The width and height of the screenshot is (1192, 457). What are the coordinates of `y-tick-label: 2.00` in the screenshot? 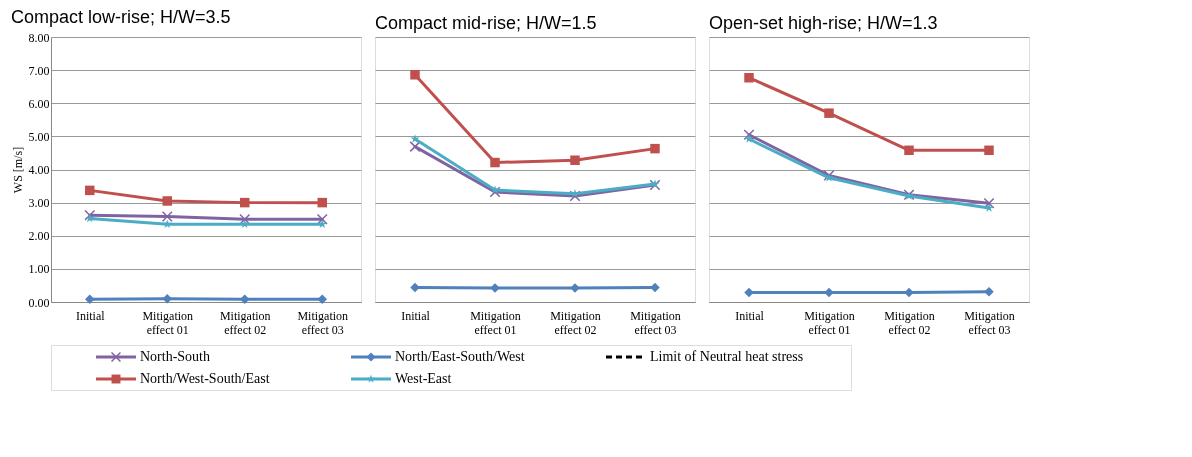 It's located at (39, 236).